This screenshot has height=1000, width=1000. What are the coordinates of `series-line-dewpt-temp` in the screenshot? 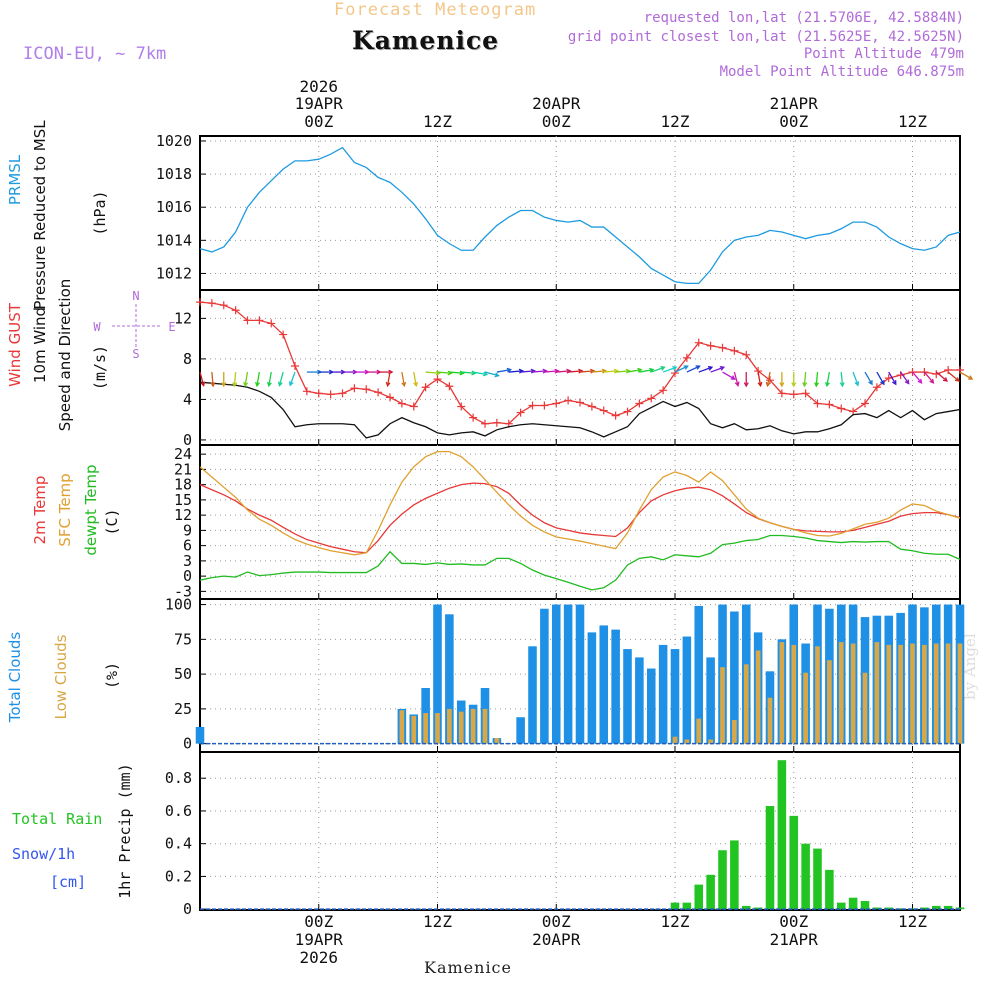 It's located at (580, 562).